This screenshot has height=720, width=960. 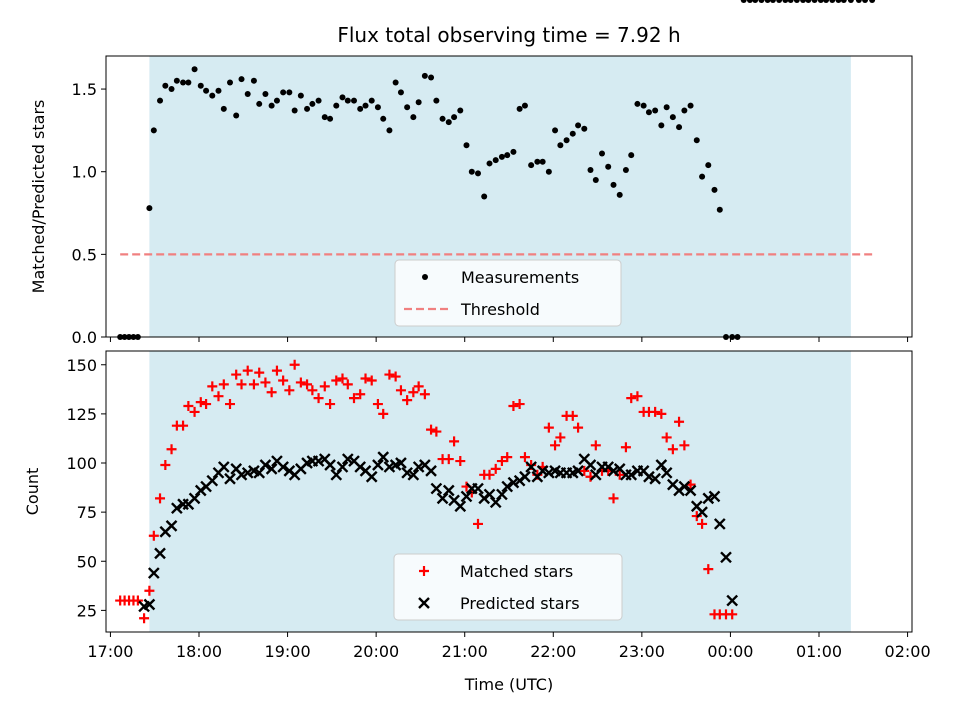 What do you see at coordinates (520, 603) in the screenshot?
I see `legend-label: Predicted stars` at bounding box center [520, 603].